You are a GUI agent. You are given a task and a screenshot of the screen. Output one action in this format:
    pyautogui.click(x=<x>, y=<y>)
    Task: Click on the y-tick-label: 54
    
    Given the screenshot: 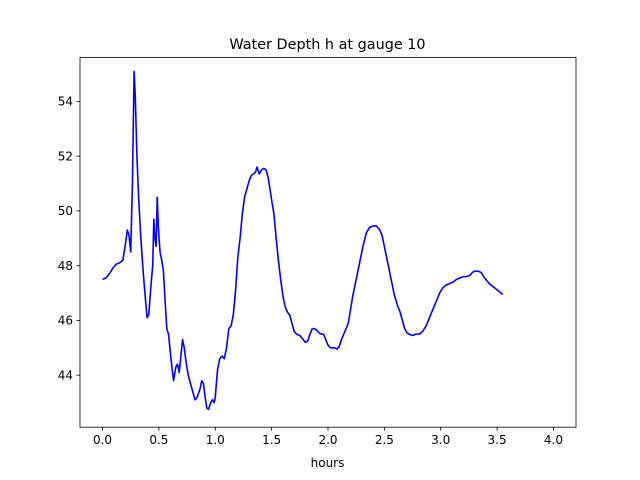 What is the action you would take?
    pyautogui.click(x=65, y=102)
    